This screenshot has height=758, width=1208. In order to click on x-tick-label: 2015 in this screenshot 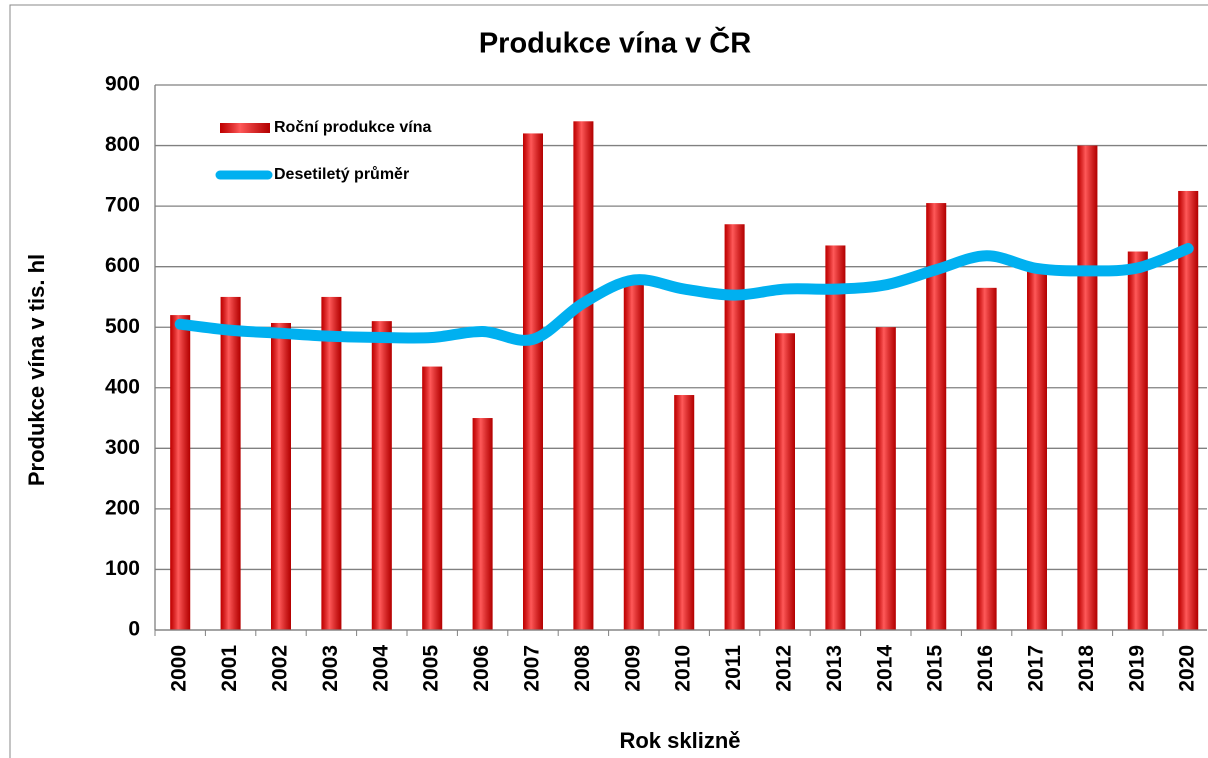, I will do `click(935, 668)`.